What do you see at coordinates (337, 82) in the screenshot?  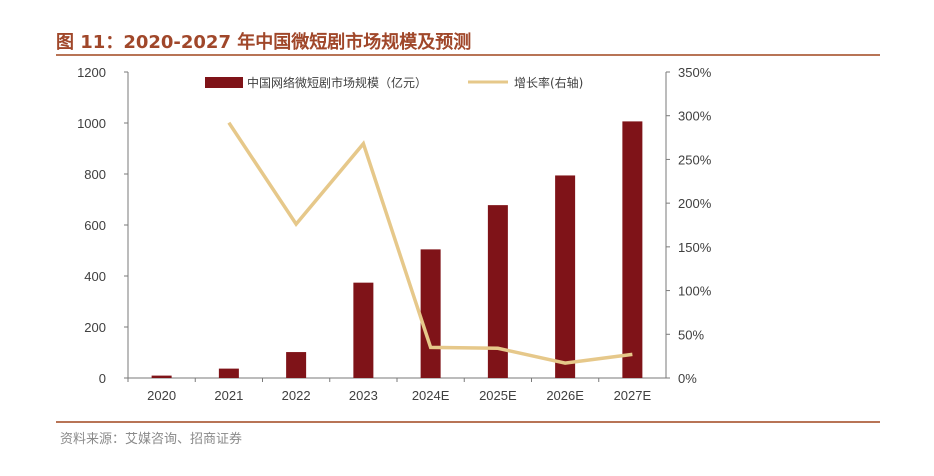 I see `legend-bar-label: 中国网络微短剧市场规模（亿元）` at bounding box center [337, 82].